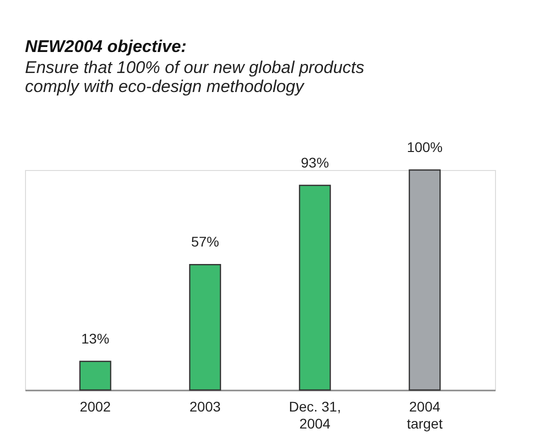  I want to click on chart-subtitle: Ensure that 100% of our new global products comply with eco-design methodology, so click(195, 77).